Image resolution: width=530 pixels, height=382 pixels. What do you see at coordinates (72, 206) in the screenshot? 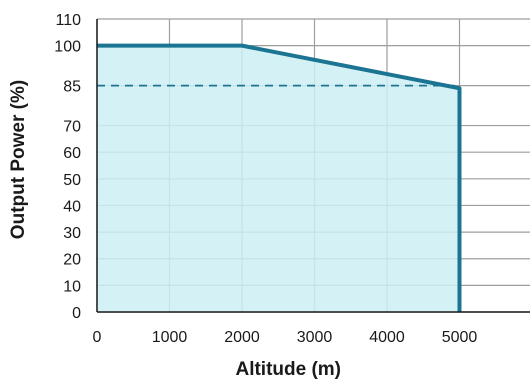
I see `y-tick-label: 40` at bounding box center [72, 206].